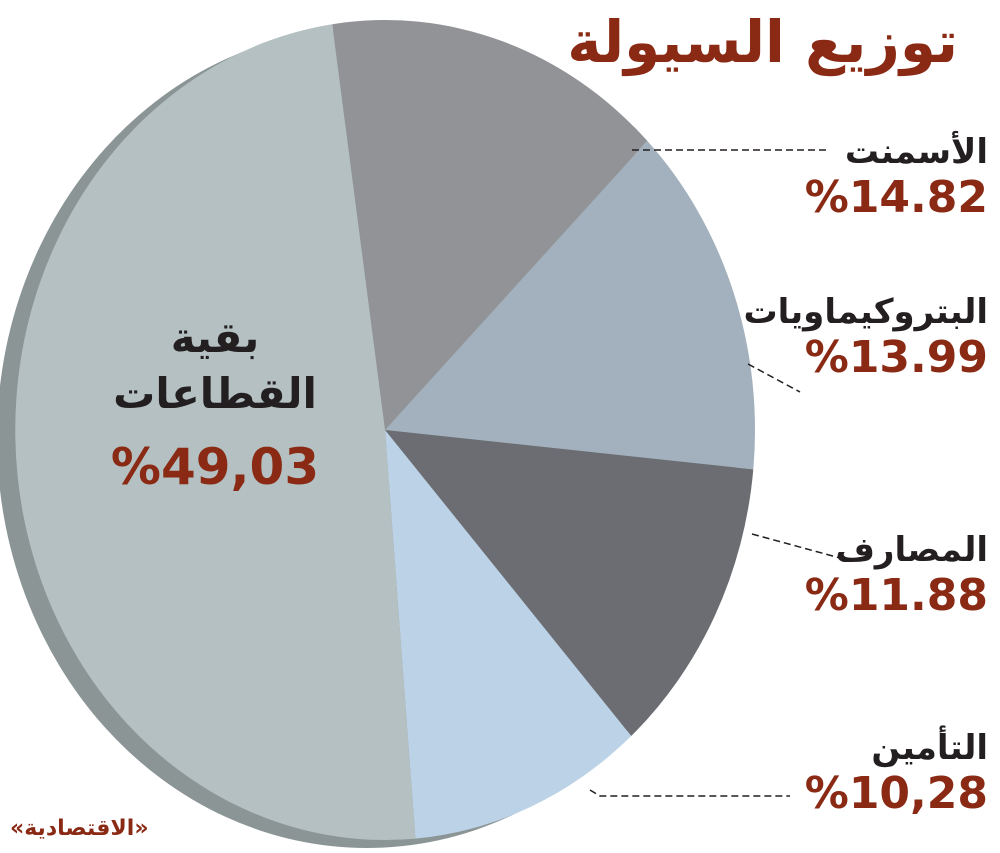 This screenshot has width=1000, height=853. Describe the element at coordinates (896, 595) in the screenshot. I see `label-banks-pct: %11.88` at that location.